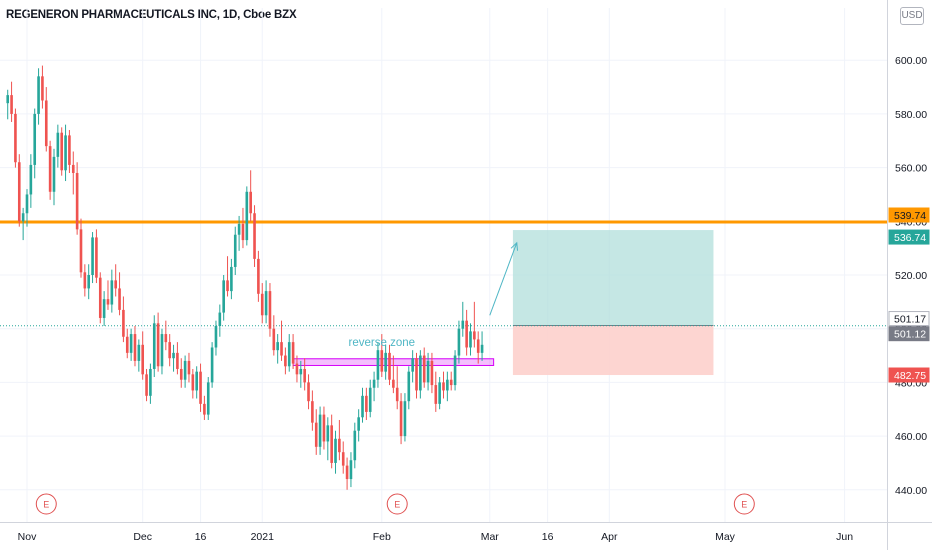 This screenshot has width=932, height=550. I want to click on projection-arrow, so click(503, 279).